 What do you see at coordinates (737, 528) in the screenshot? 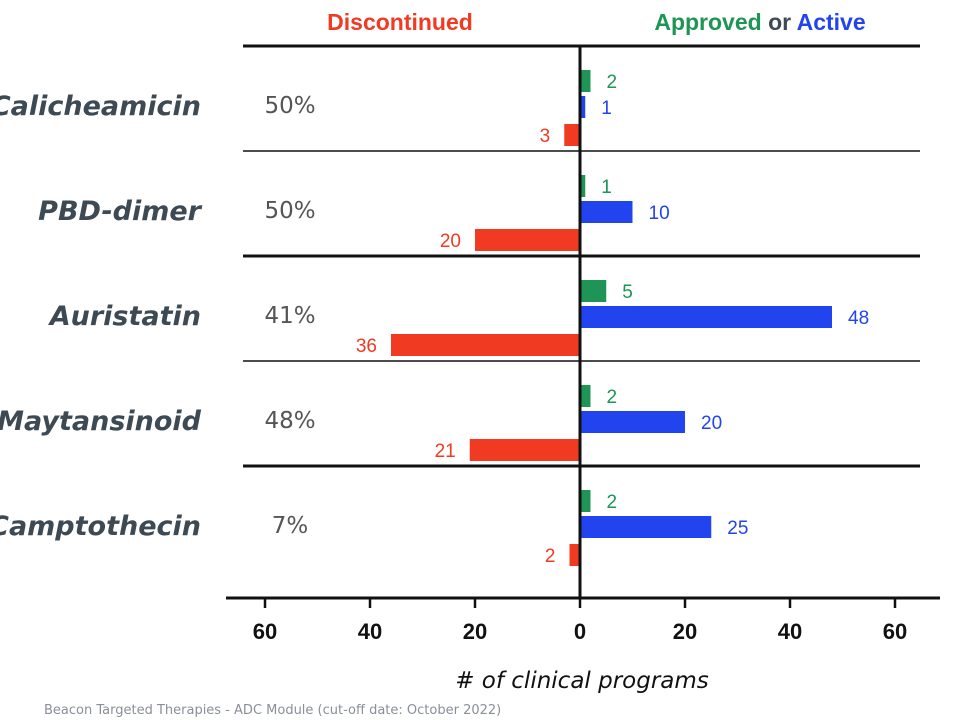
I see `value-label-active: 25` at bounding box center [737, 528].